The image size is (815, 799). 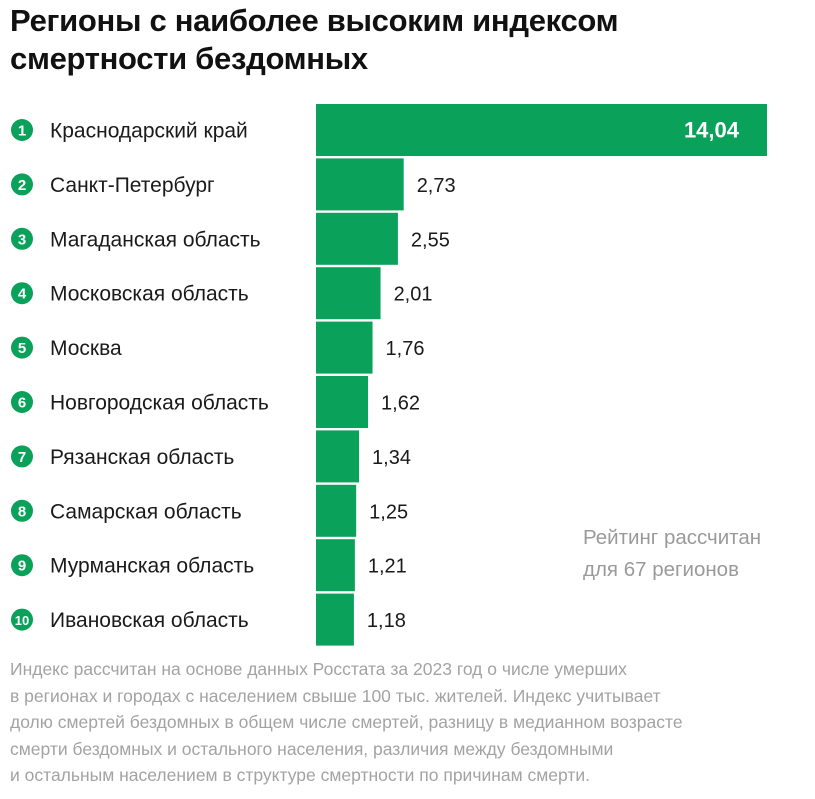 What do you see at coordinates (712, 130) in the screenshot?
I see `value-label: 14,04` at bounding box center [712, 130].